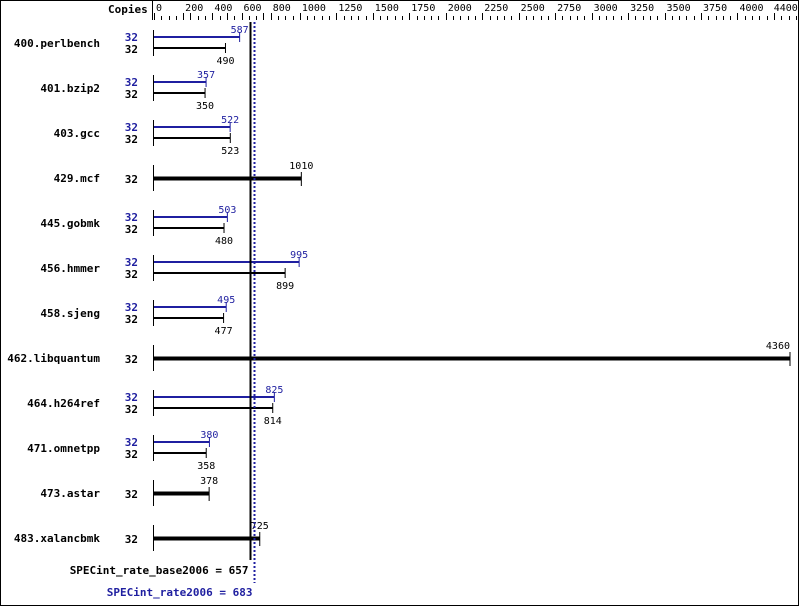  What do you see at coordinates (273, 421) in the screenshot?
I see `base-value-label: 814` at bounding box center [273, 421].